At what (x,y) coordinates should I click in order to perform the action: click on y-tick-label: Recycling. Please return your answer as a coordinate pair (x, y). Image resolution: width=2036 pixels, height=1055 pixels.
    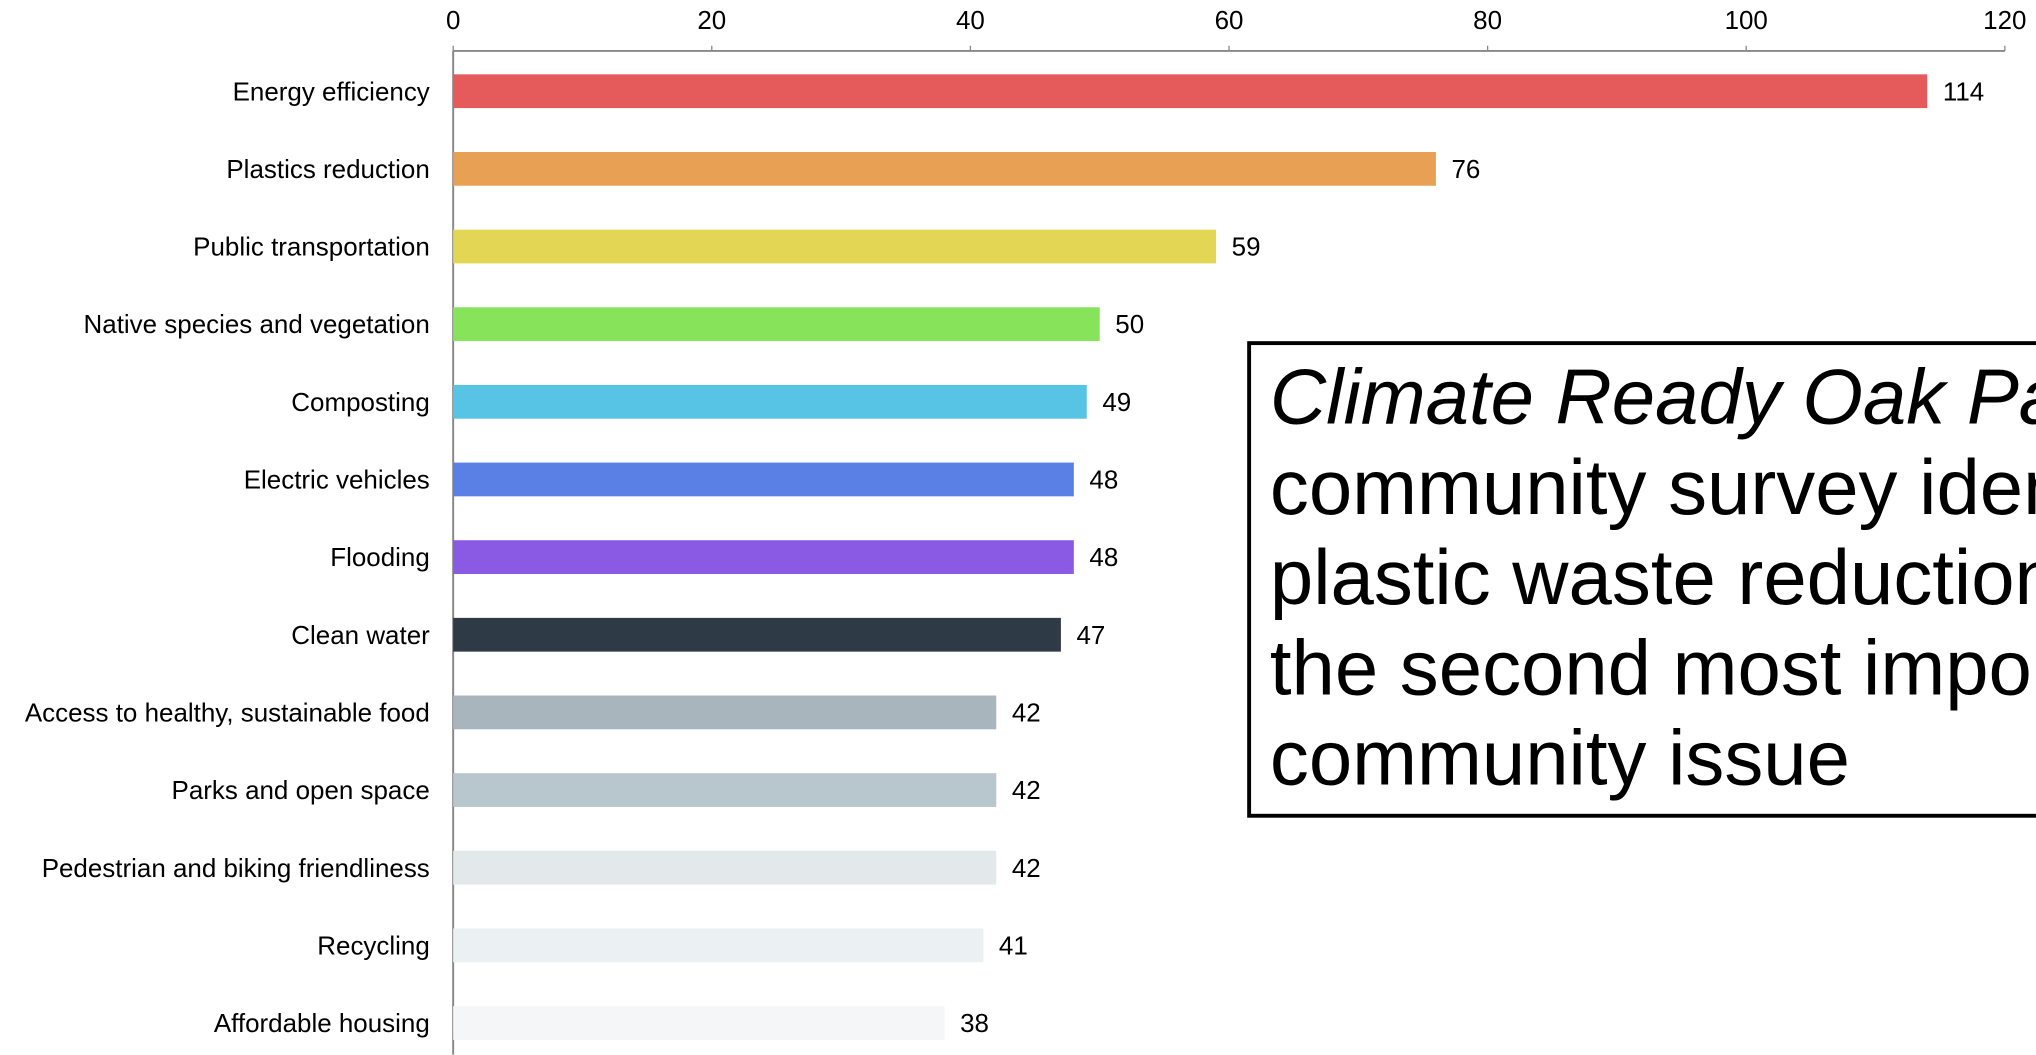
    Looking at the image, I should click on (373, 945).